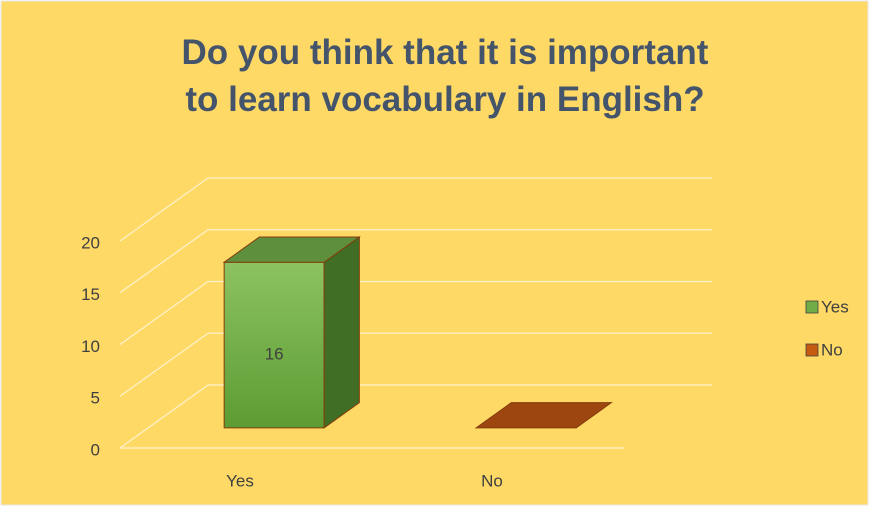  I want to click on legend-label: Yes, so click(835, 306).